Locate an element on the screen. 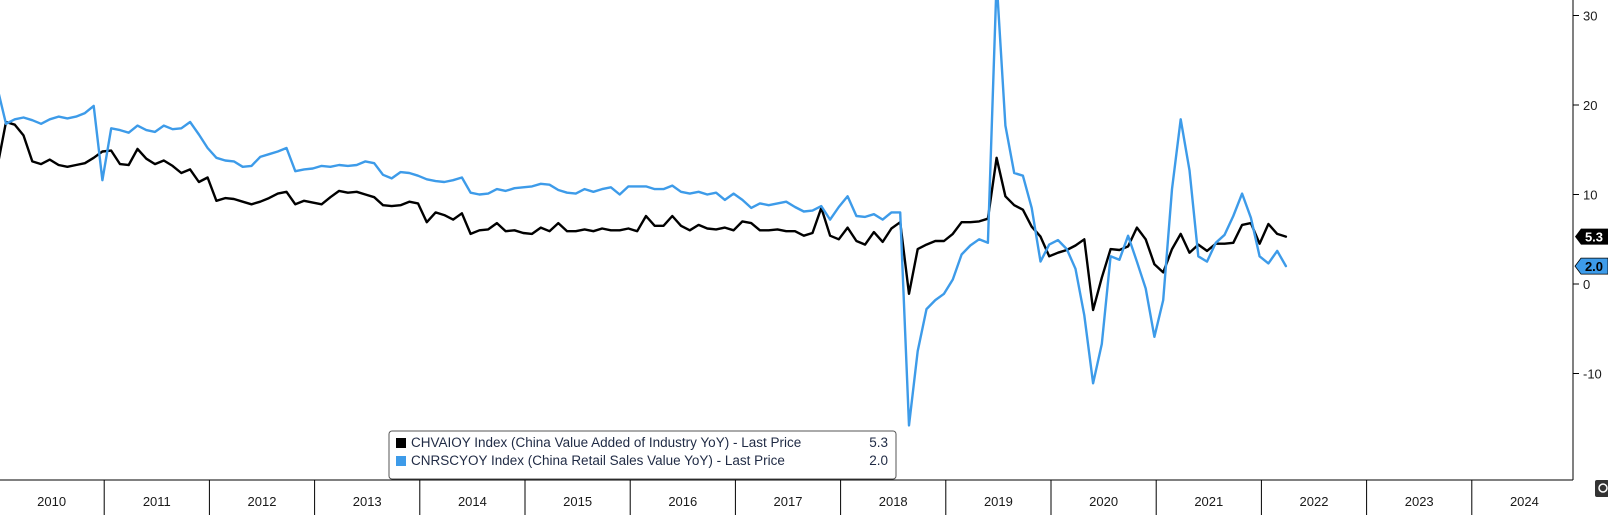 This screenshot has width=1608, height=515. right-axis: 30 20 10 0 -10 5.3 2.0 is located at coordinates (1590, 240).